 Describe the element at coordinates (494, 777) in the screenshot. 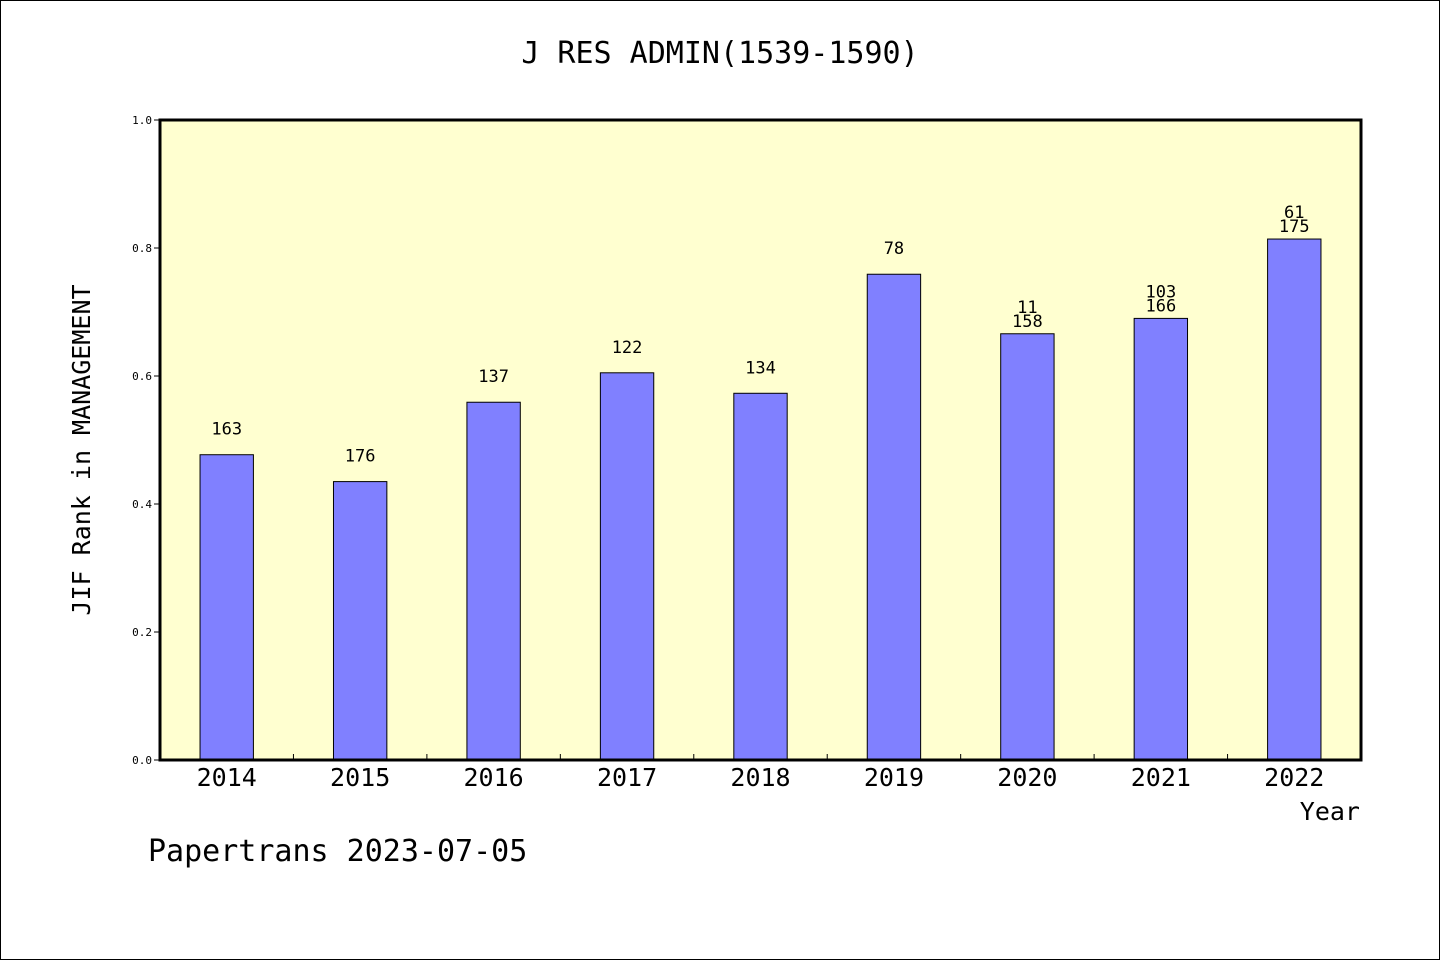

I see `x-tick-label: 2016` at that location.